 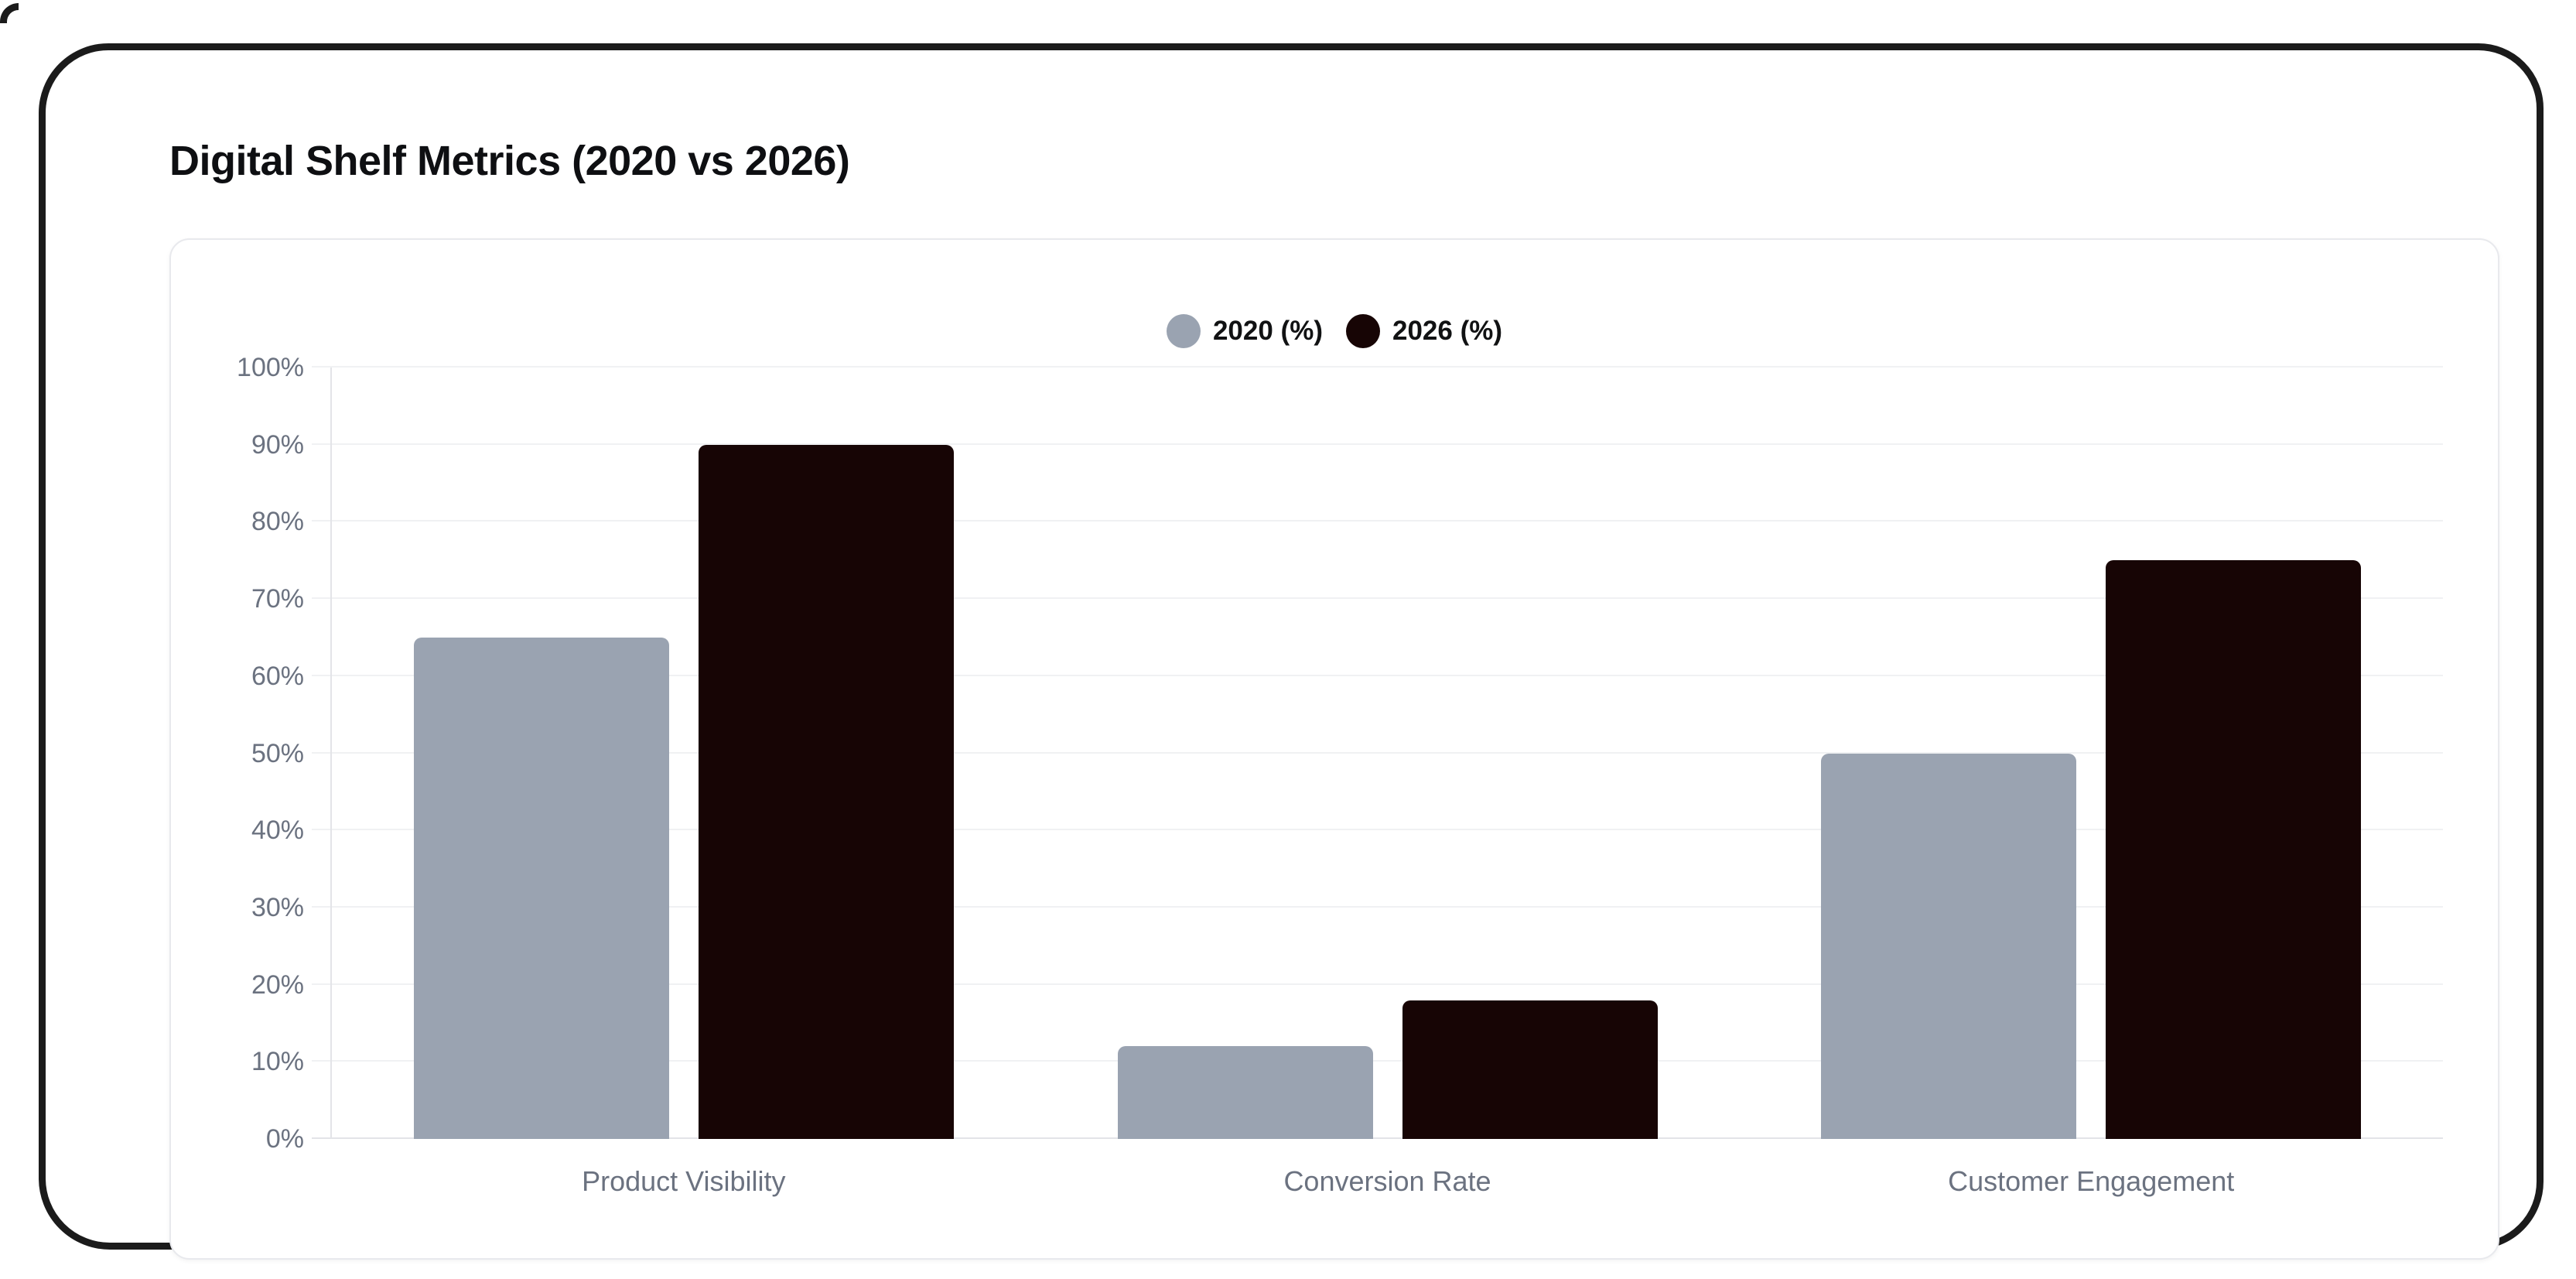 I want to click on y-tick-label: 10%, so click(x=277, y=1062).